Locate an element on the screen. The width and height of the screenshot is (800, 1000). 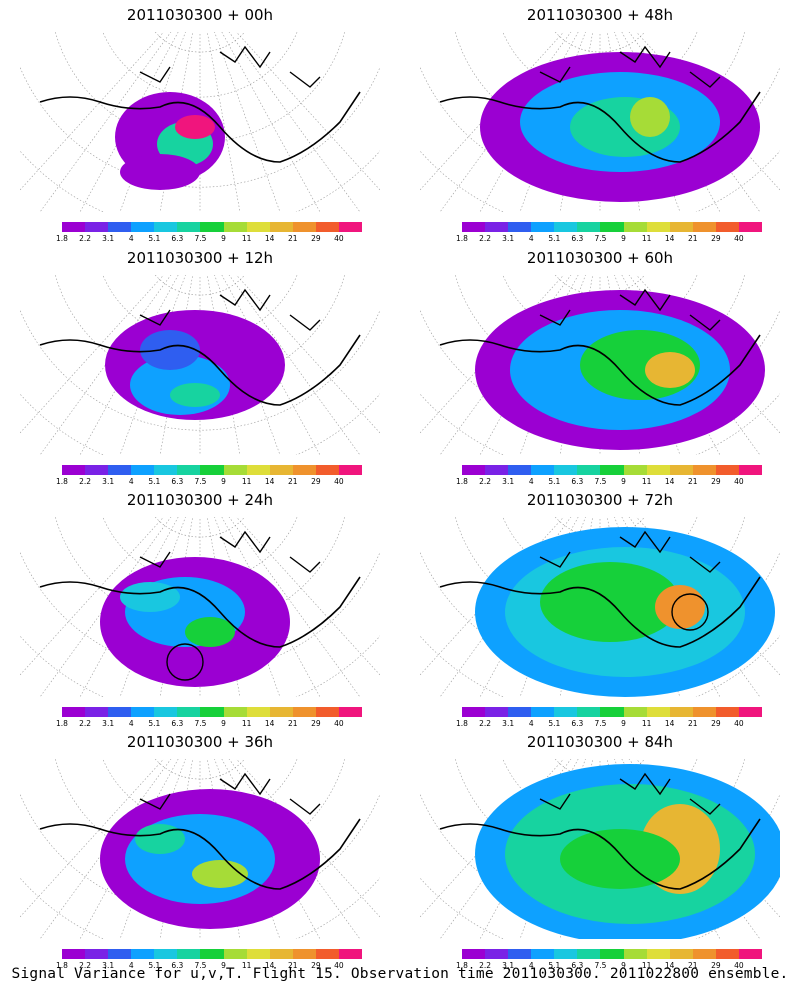
panel-title: 2011030300 + 24h is located at coordinates (200, 500).